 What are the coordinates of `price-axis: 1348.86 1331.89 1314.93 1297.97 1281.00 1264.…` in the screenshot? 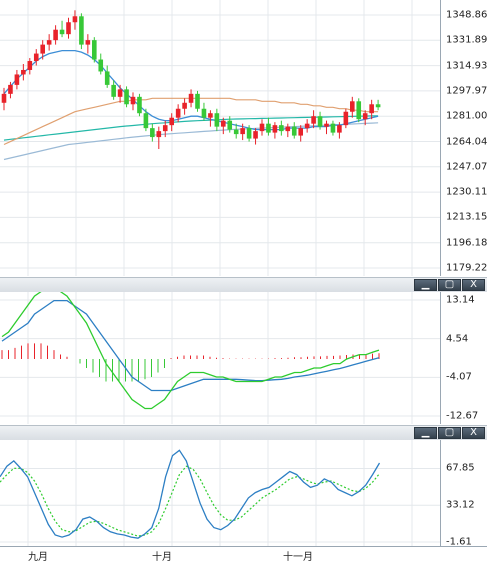 It's located at (463, 138).